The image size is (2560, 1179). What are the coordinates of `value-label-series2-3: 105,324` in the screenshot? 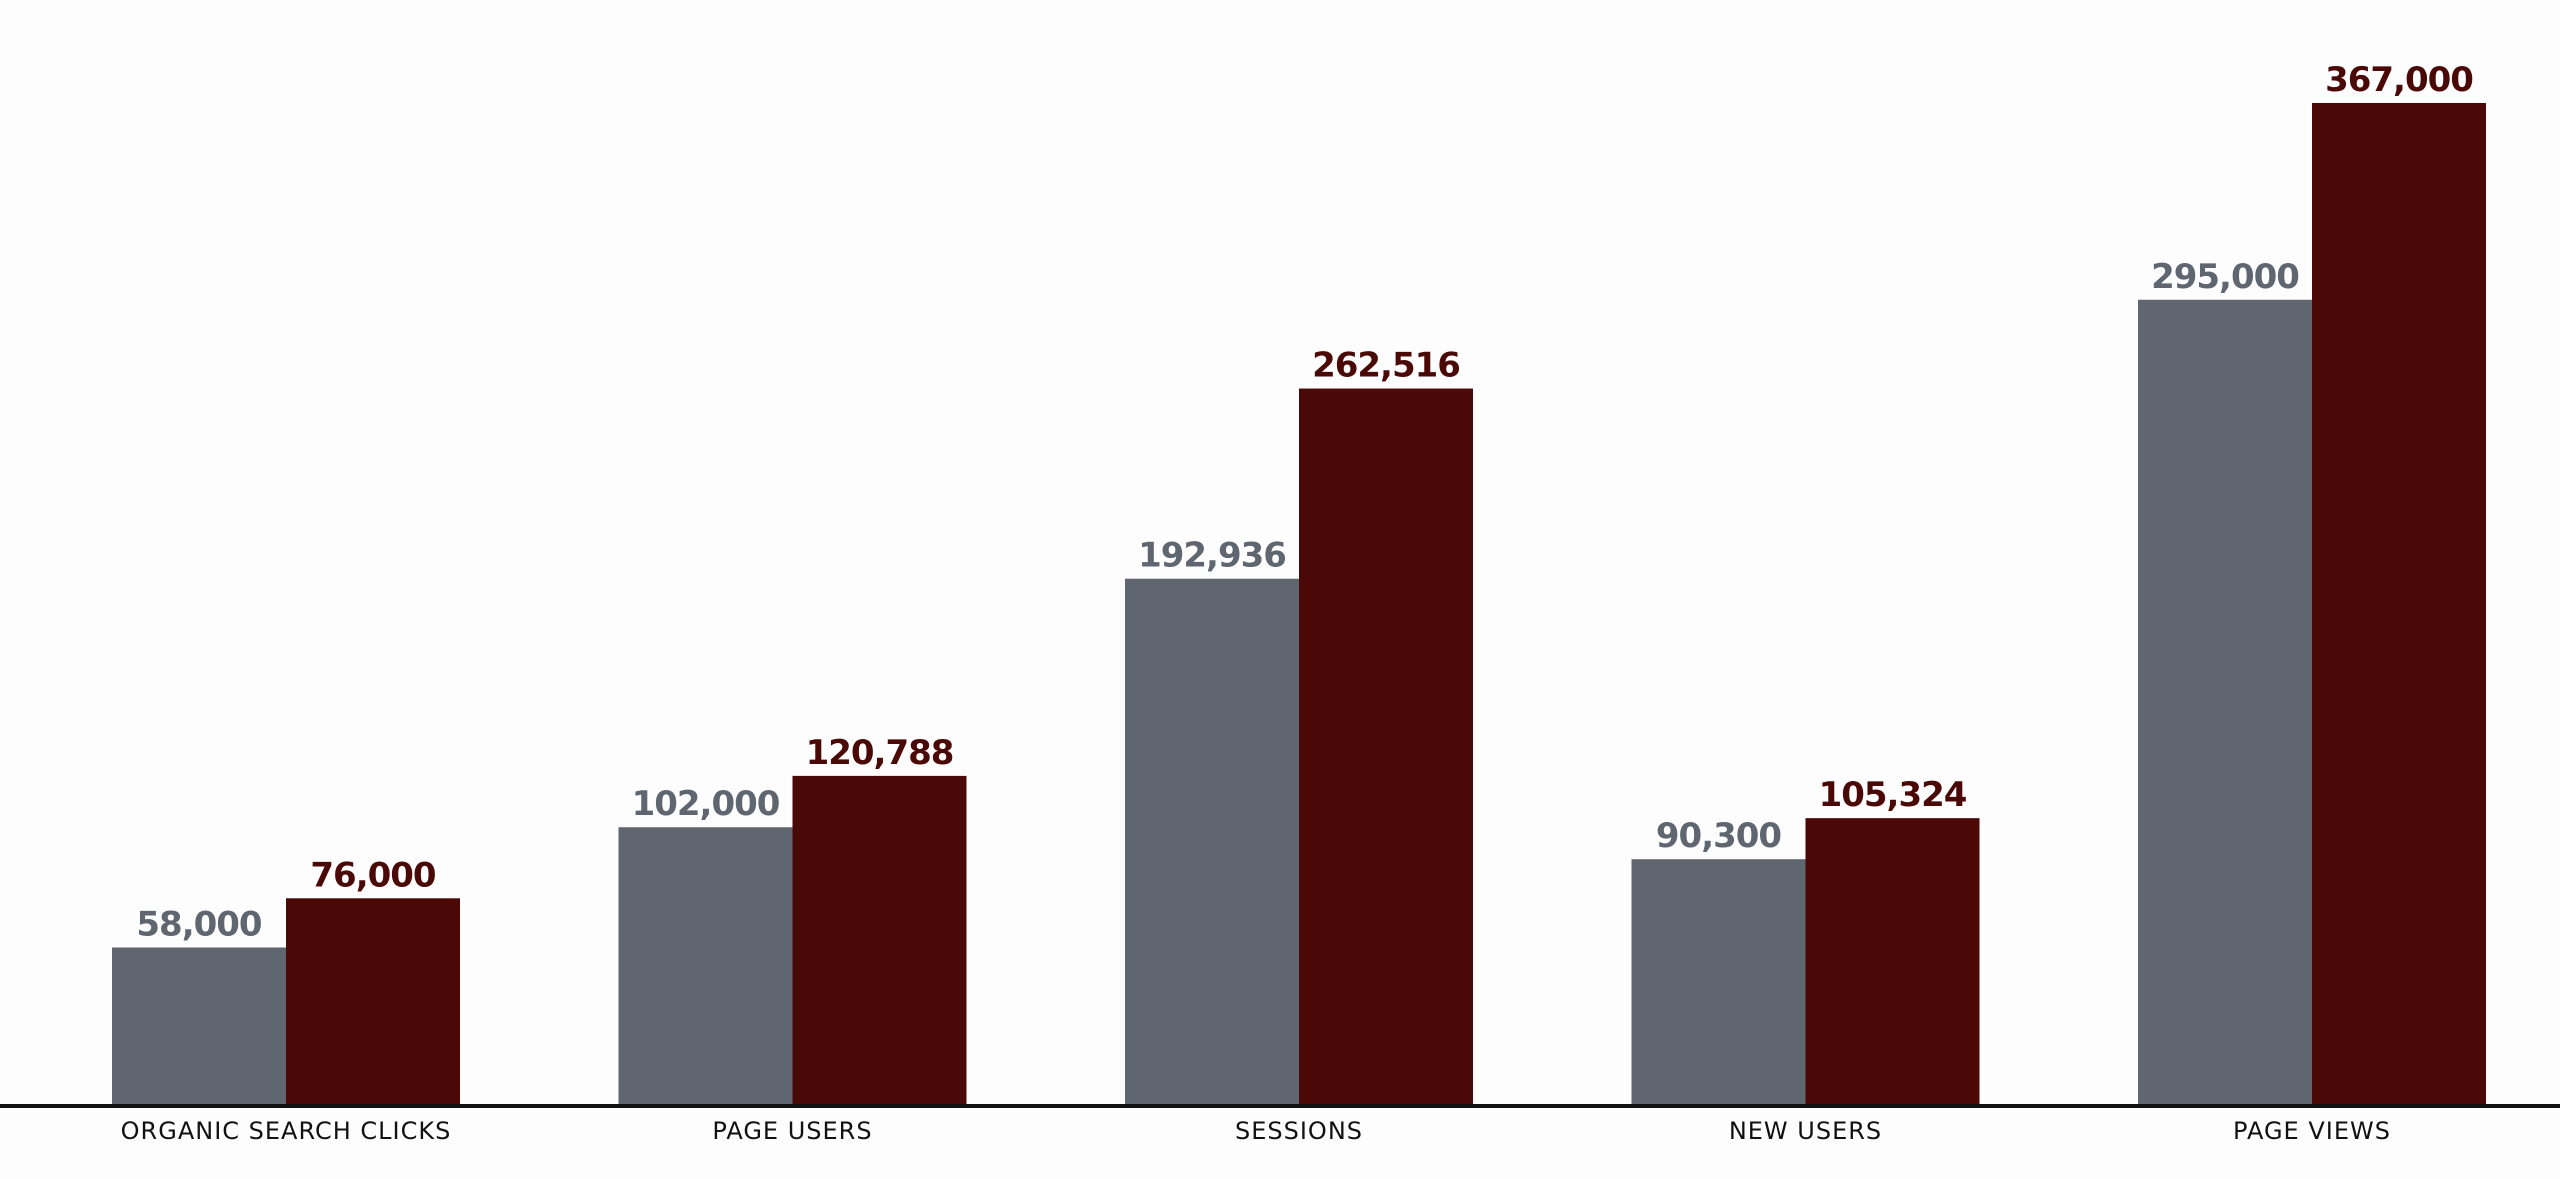 It's located at (1893, 795).